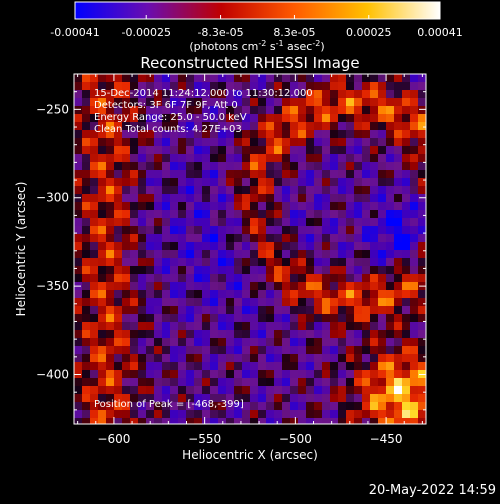  I want to click on y-tick-label: −300, so click(52, 198).